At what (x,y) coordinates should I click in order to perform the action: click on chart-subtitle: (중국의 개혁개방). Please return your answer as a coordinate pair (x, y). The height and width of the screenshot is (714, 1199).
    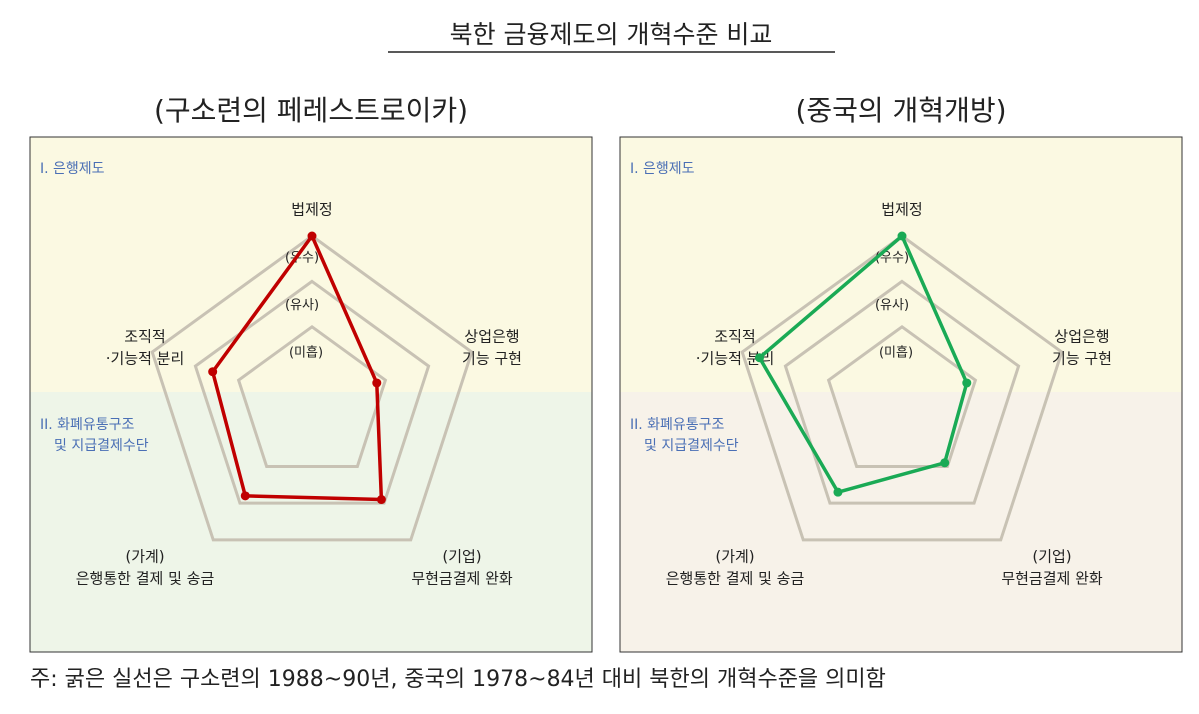
    Looking at the image, I should click on (900, 110).